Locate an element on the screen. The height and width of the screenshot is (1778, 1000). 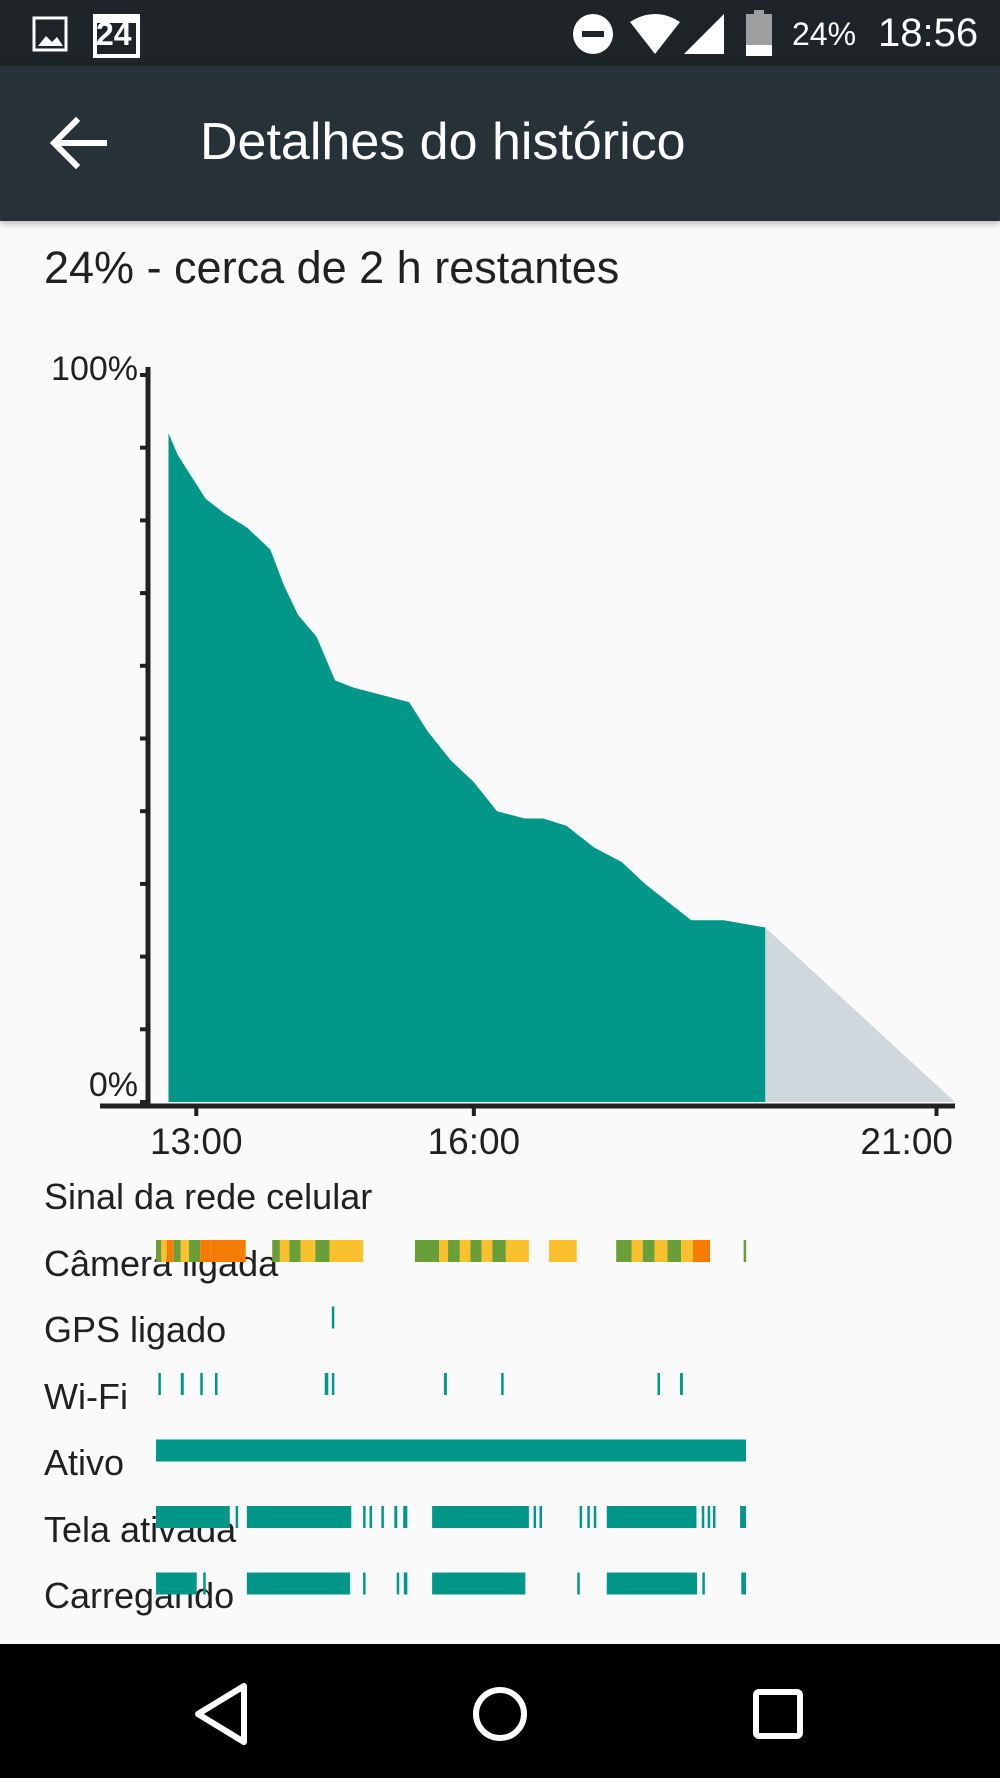
app-bar: Detalhes do histórico is located at coordinates (500, 143).